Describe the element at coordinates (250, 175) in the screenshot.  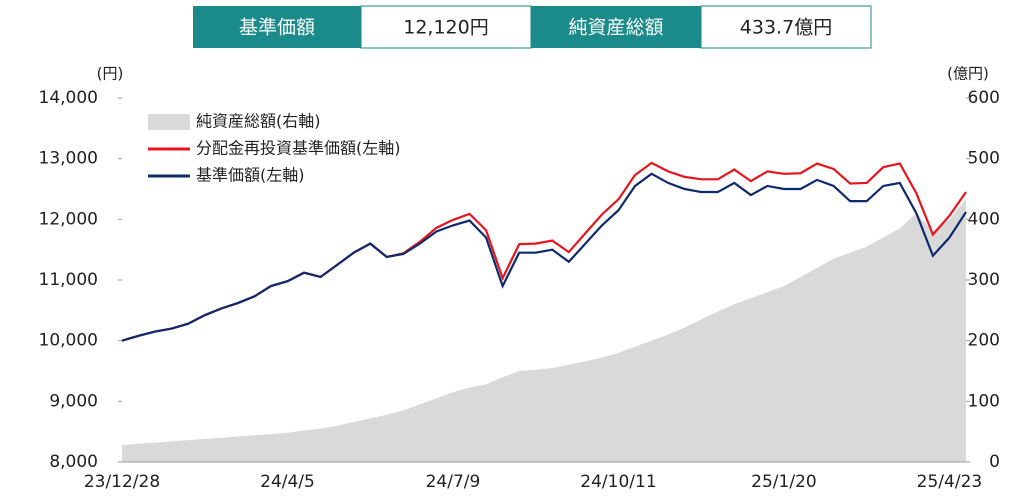
I see `legend-label: 基準価額(左軸)` at that location.